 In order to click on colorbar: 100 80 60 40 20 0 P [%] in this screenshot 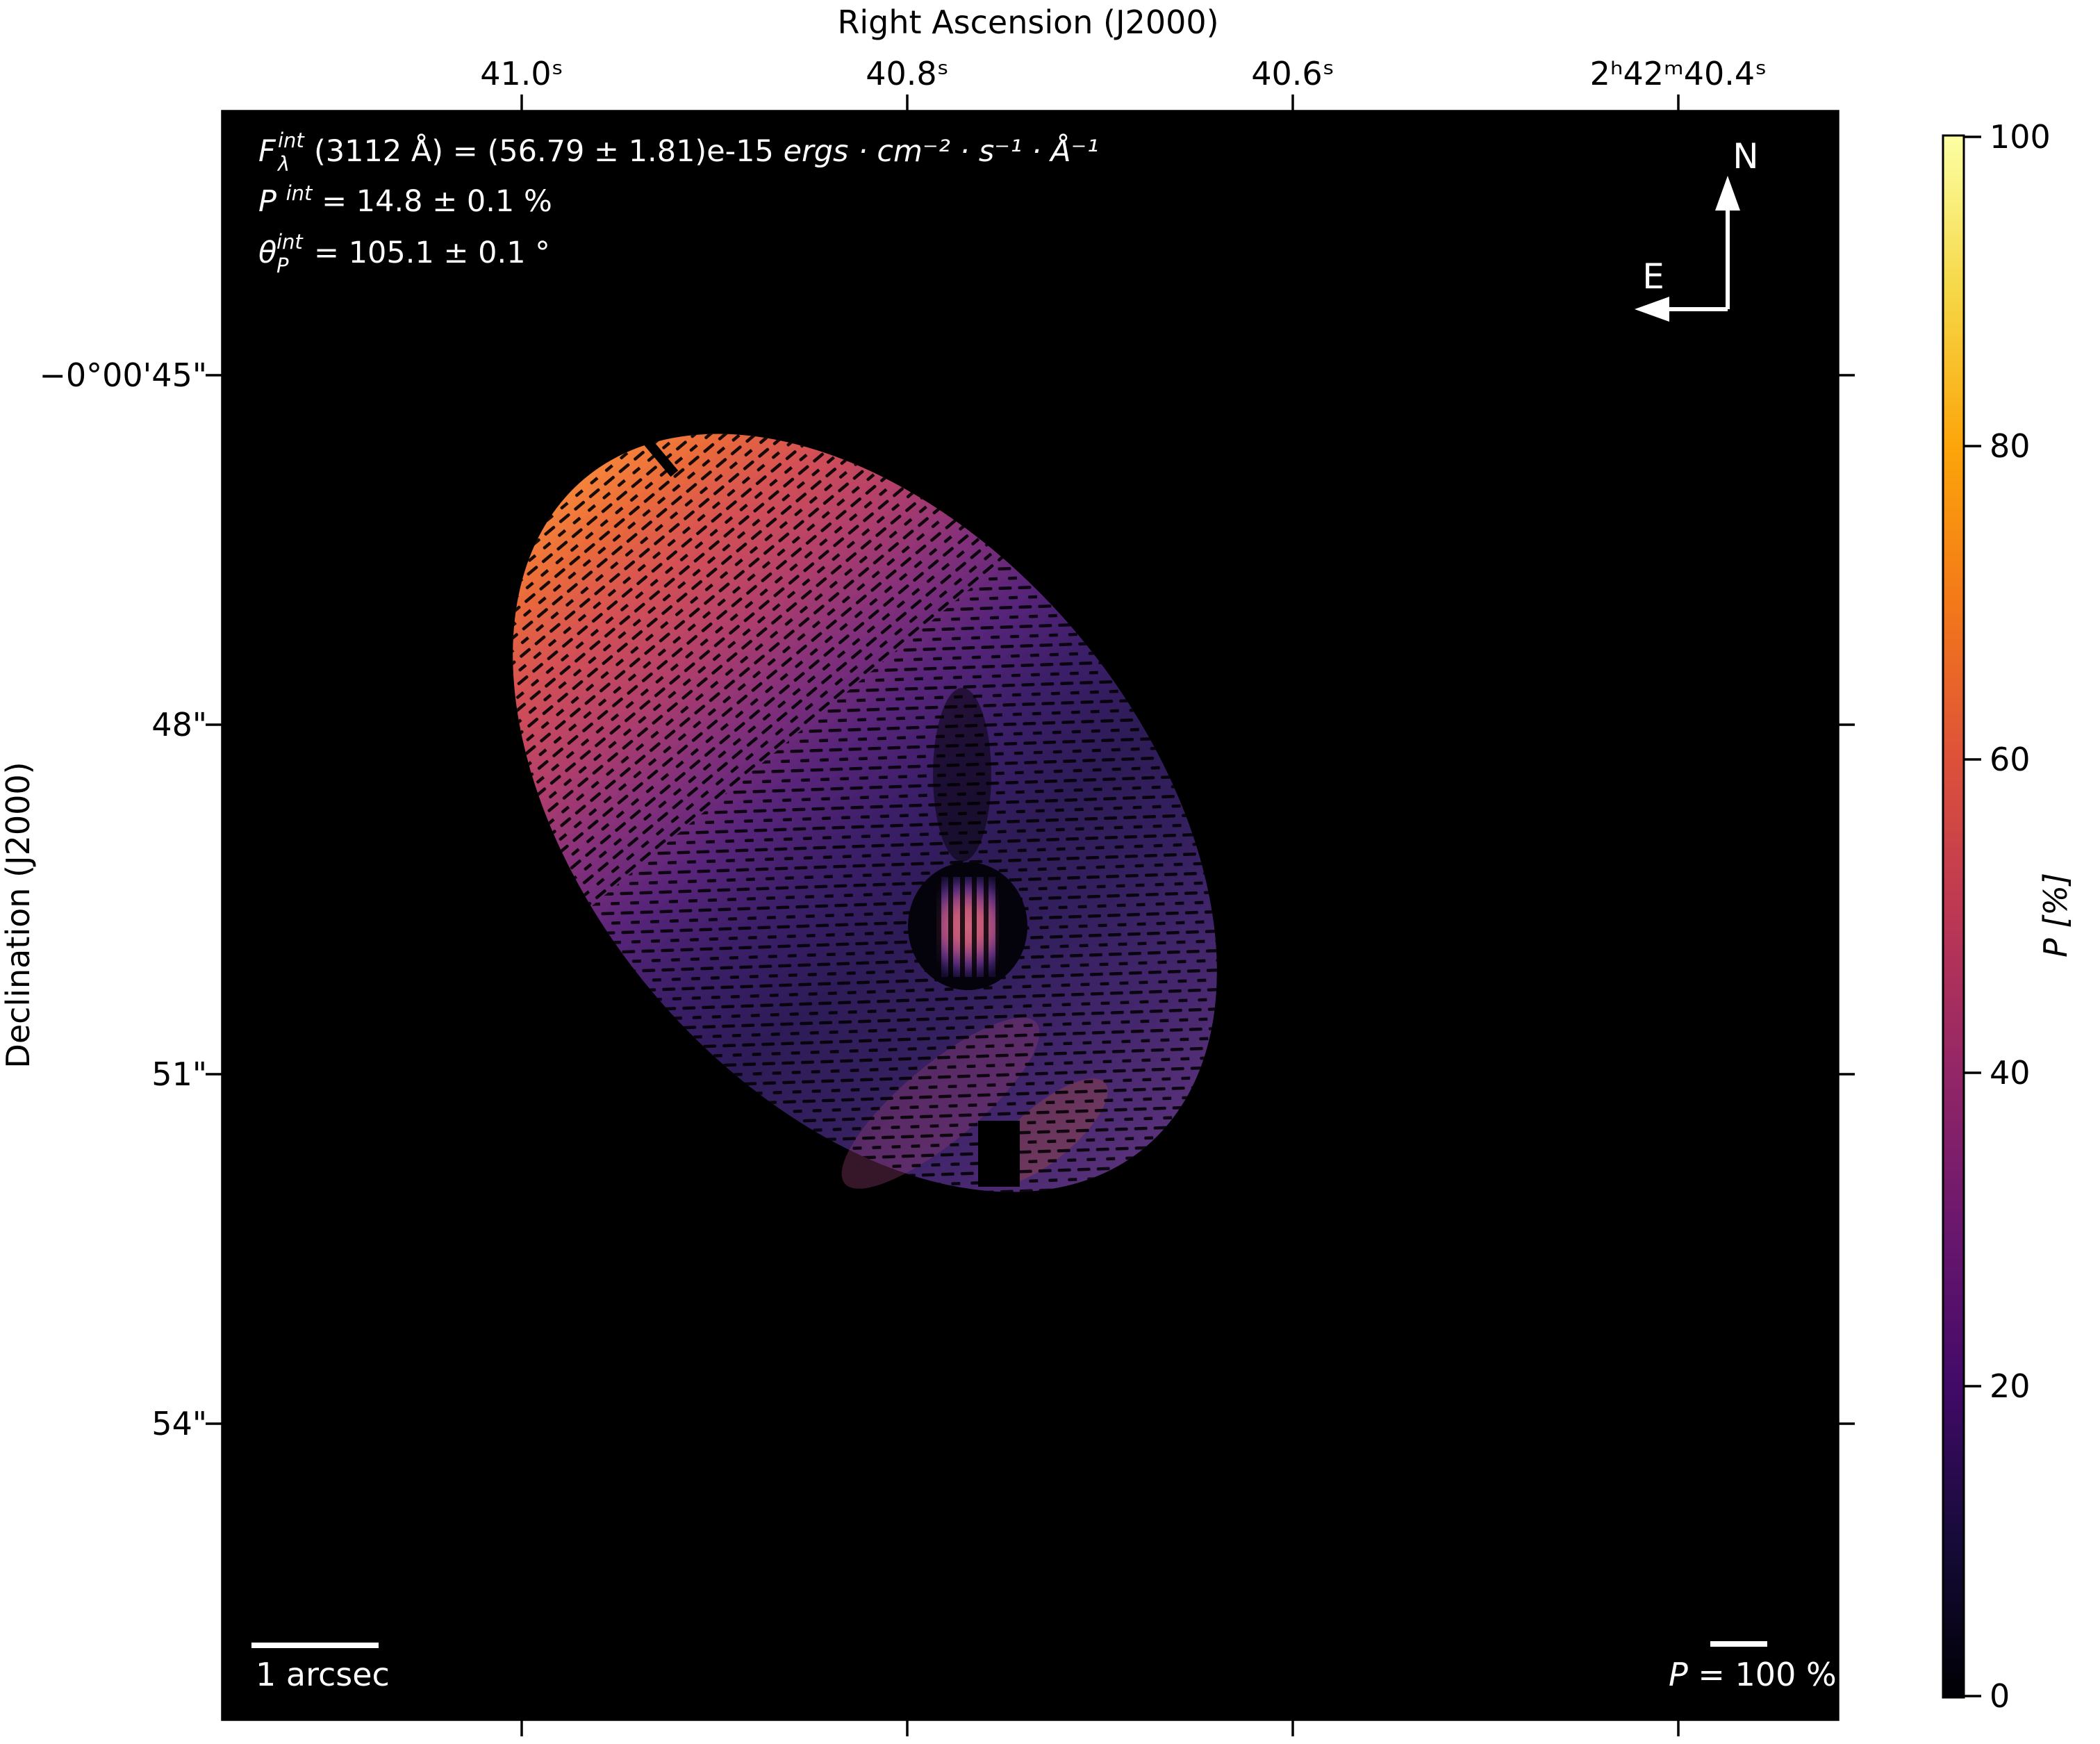, I will do `click(2008, 916)`.